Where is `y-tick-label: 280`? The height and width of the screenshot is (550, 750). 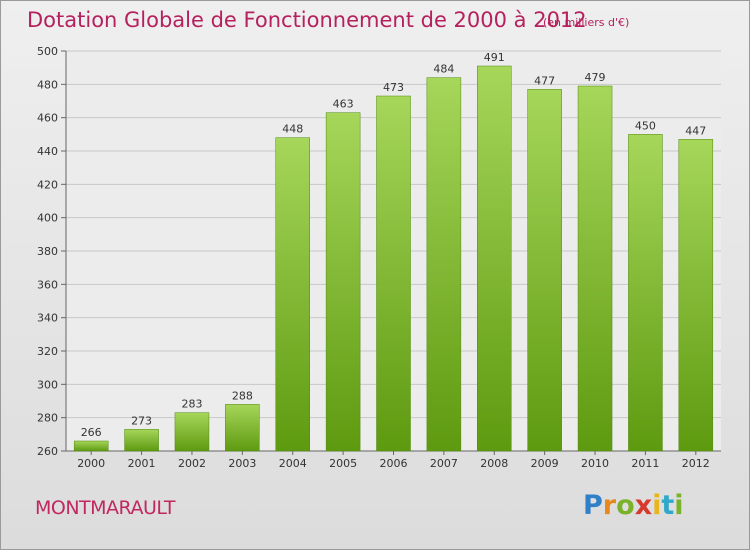
y-tick-label: 280 is located at coordinates (47, 418).